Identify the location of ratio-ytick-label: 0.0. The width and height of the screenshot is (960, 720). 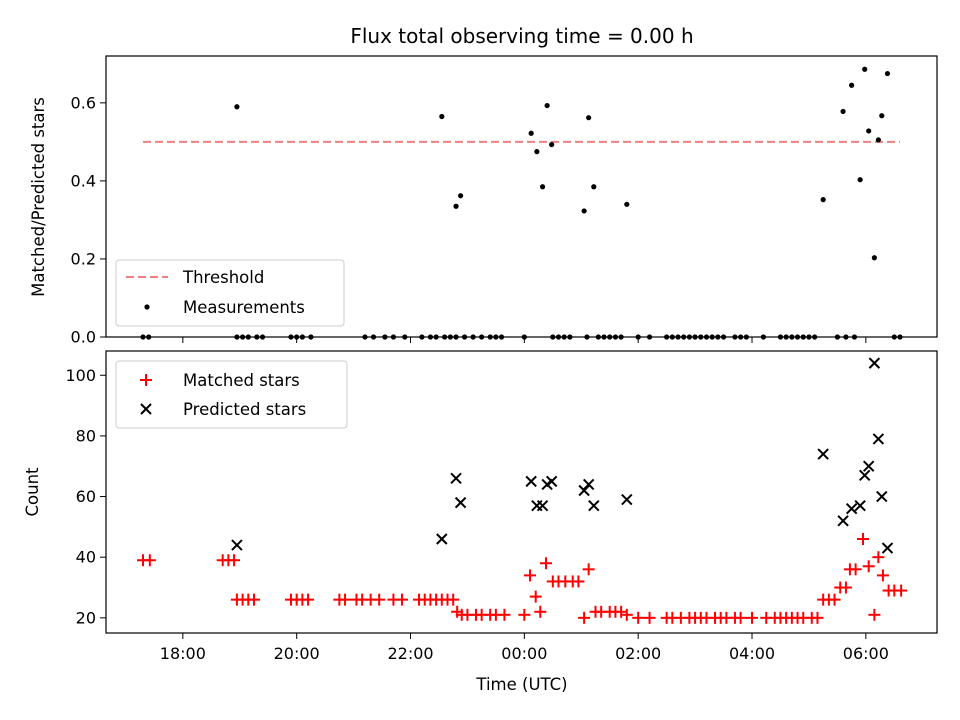
(83, 337).